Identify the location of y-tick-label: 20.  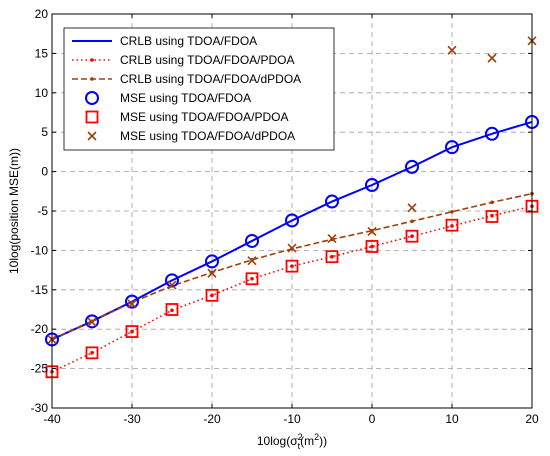
(42, 14).